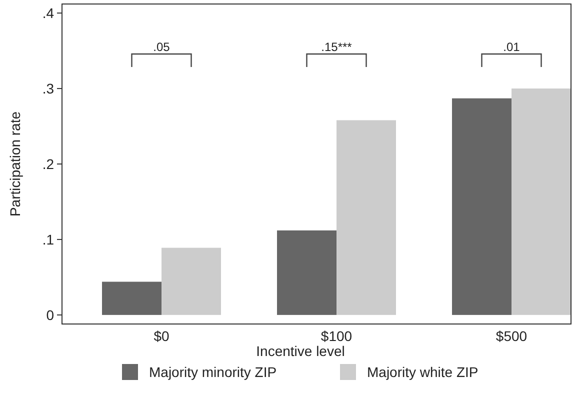  What do you see at coordinates (336, 47) in the screenshot?
I see `annotation: .15***` at bounding box center [336, 47].